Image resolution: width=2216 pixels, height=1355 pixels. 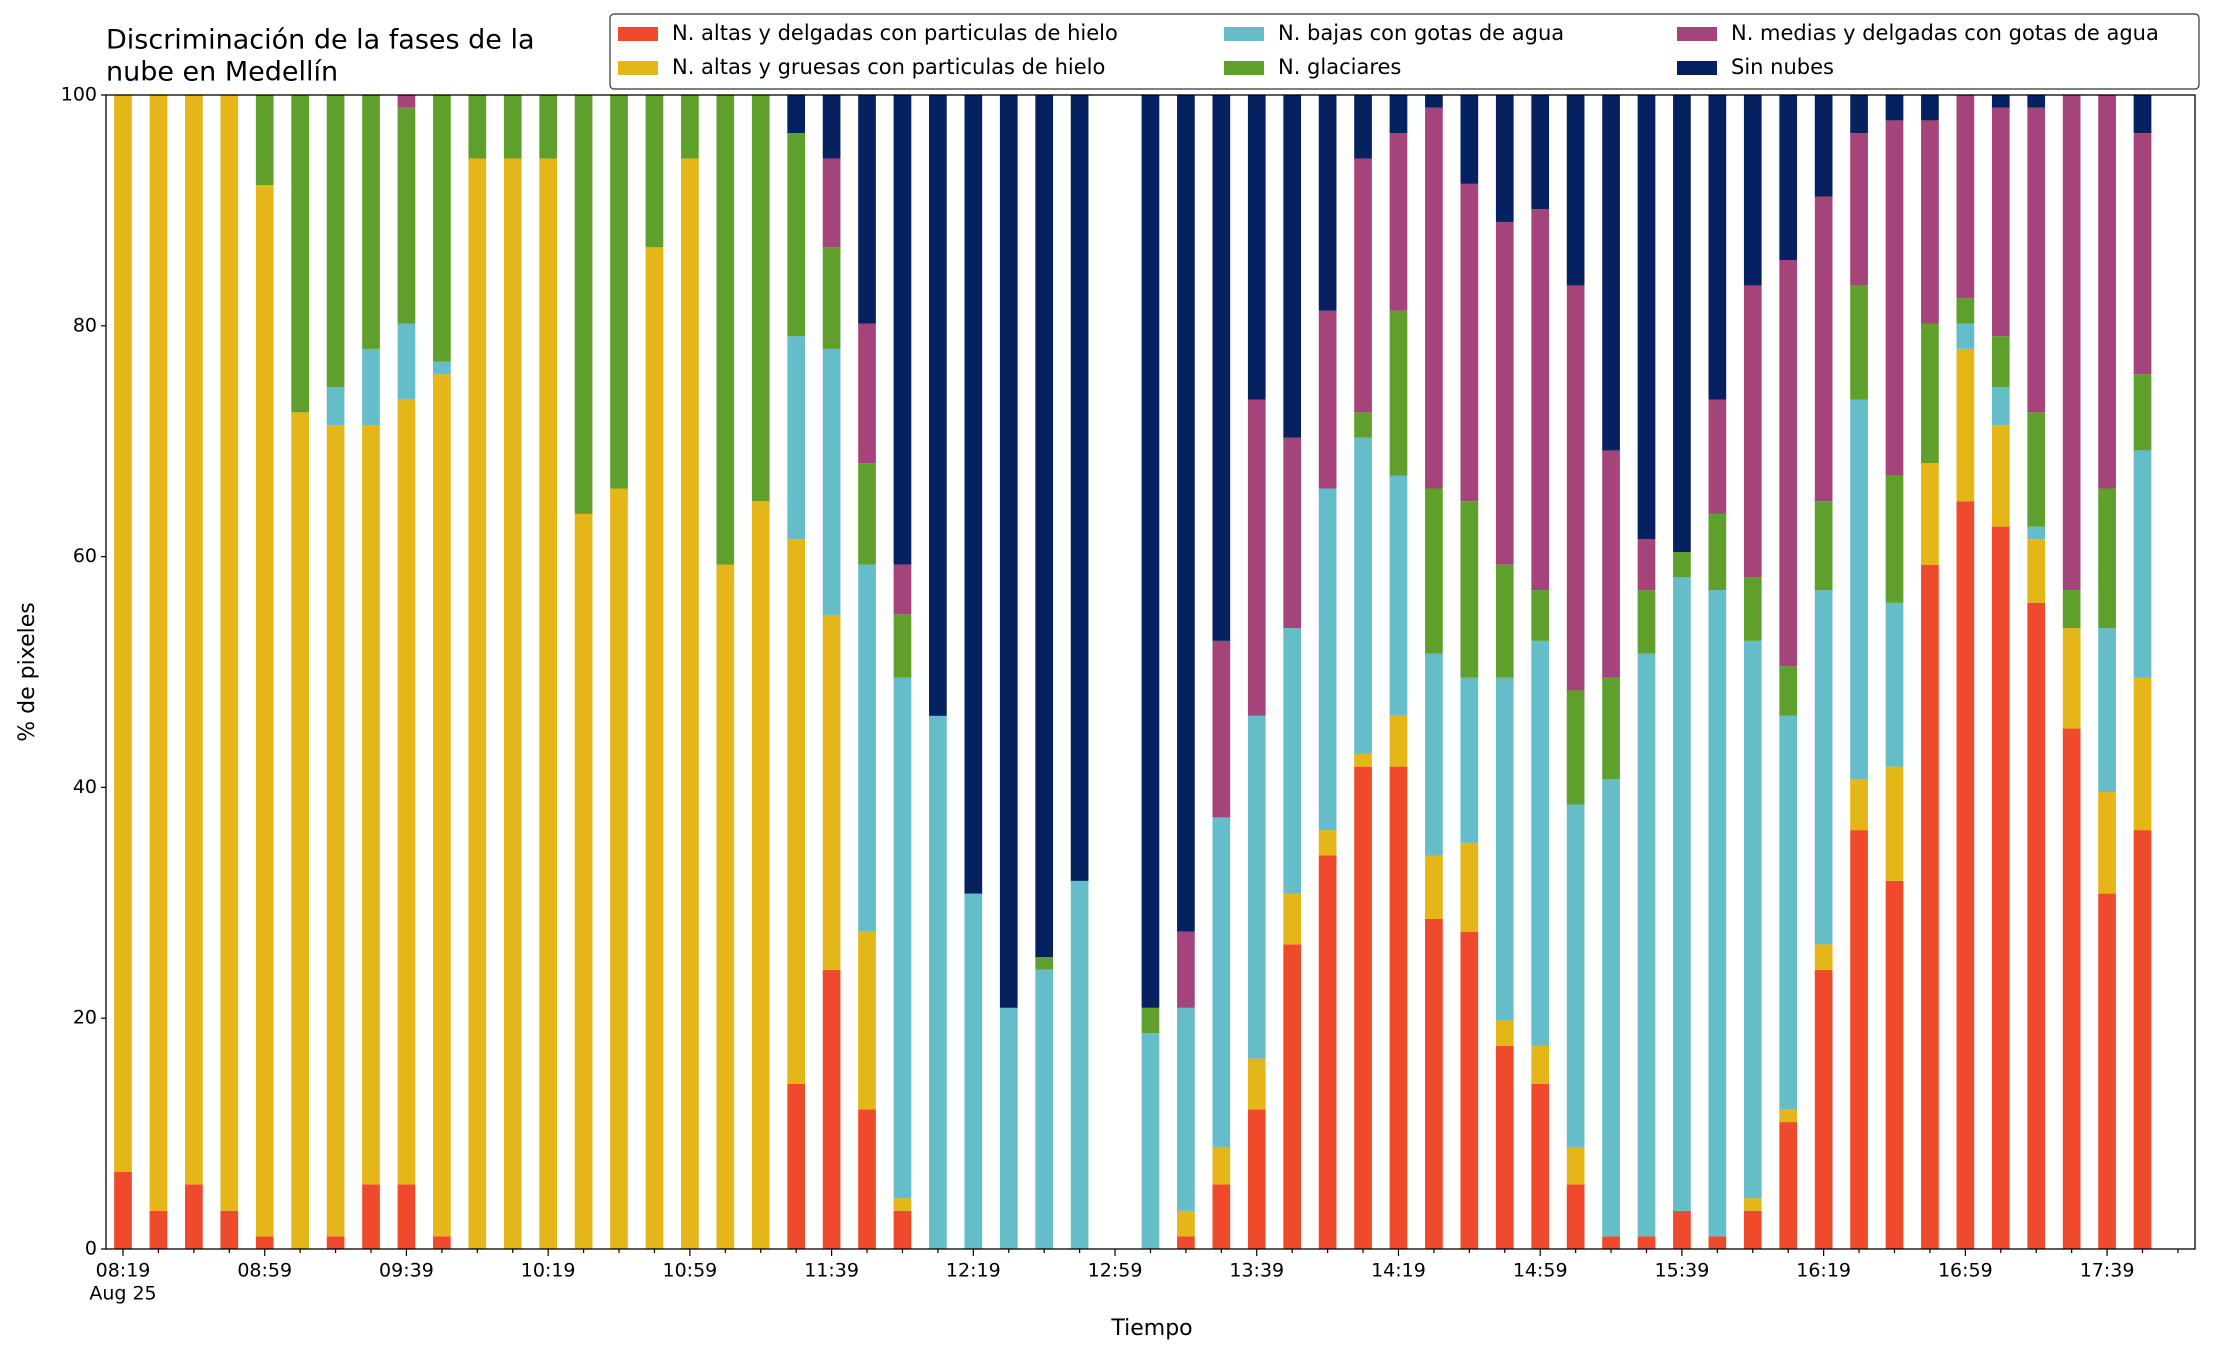 I want to click on x-tick-sublabel: Aug 25, so click(x=122, y=1294).